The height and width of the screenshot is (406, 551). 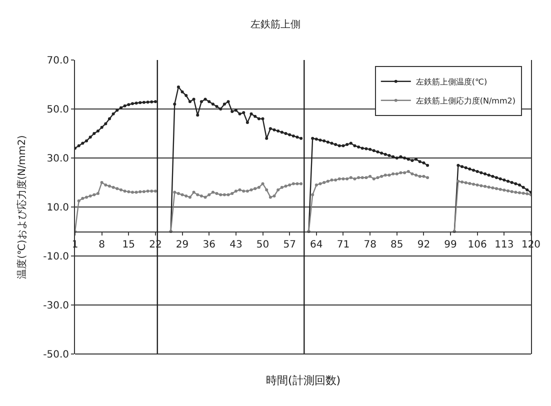 I want to click on y-tick-label: -50.0, so click(x=56, y=355).